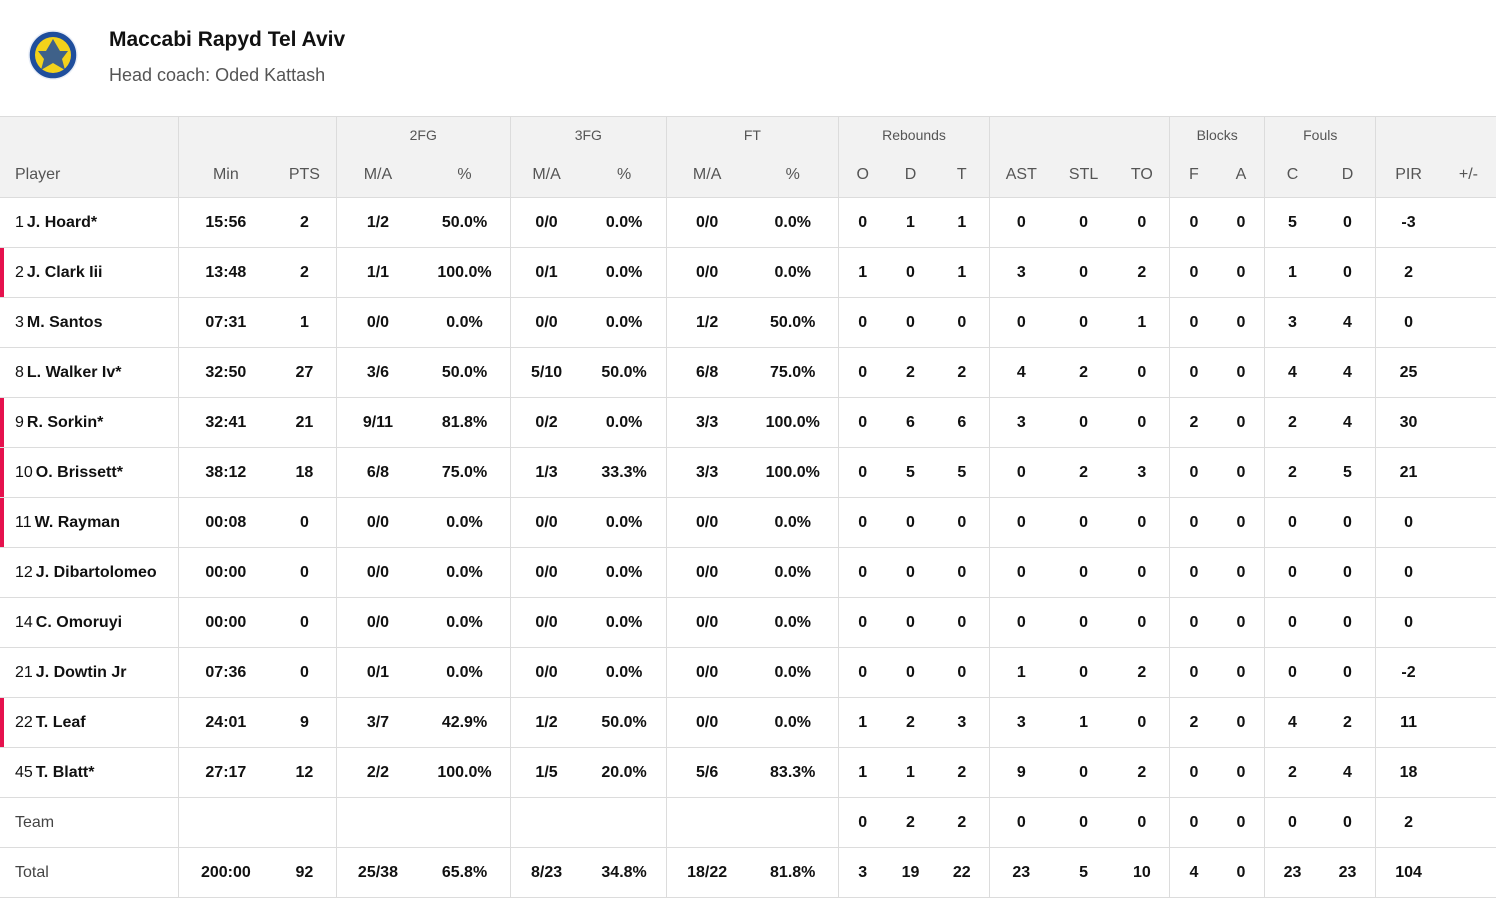 The height and width of the screenshot is (898, 1496). Describe the element at coordinates (624, 422) in the screenshot. I see `stat-3fg-pct: 0.0%` at that location.